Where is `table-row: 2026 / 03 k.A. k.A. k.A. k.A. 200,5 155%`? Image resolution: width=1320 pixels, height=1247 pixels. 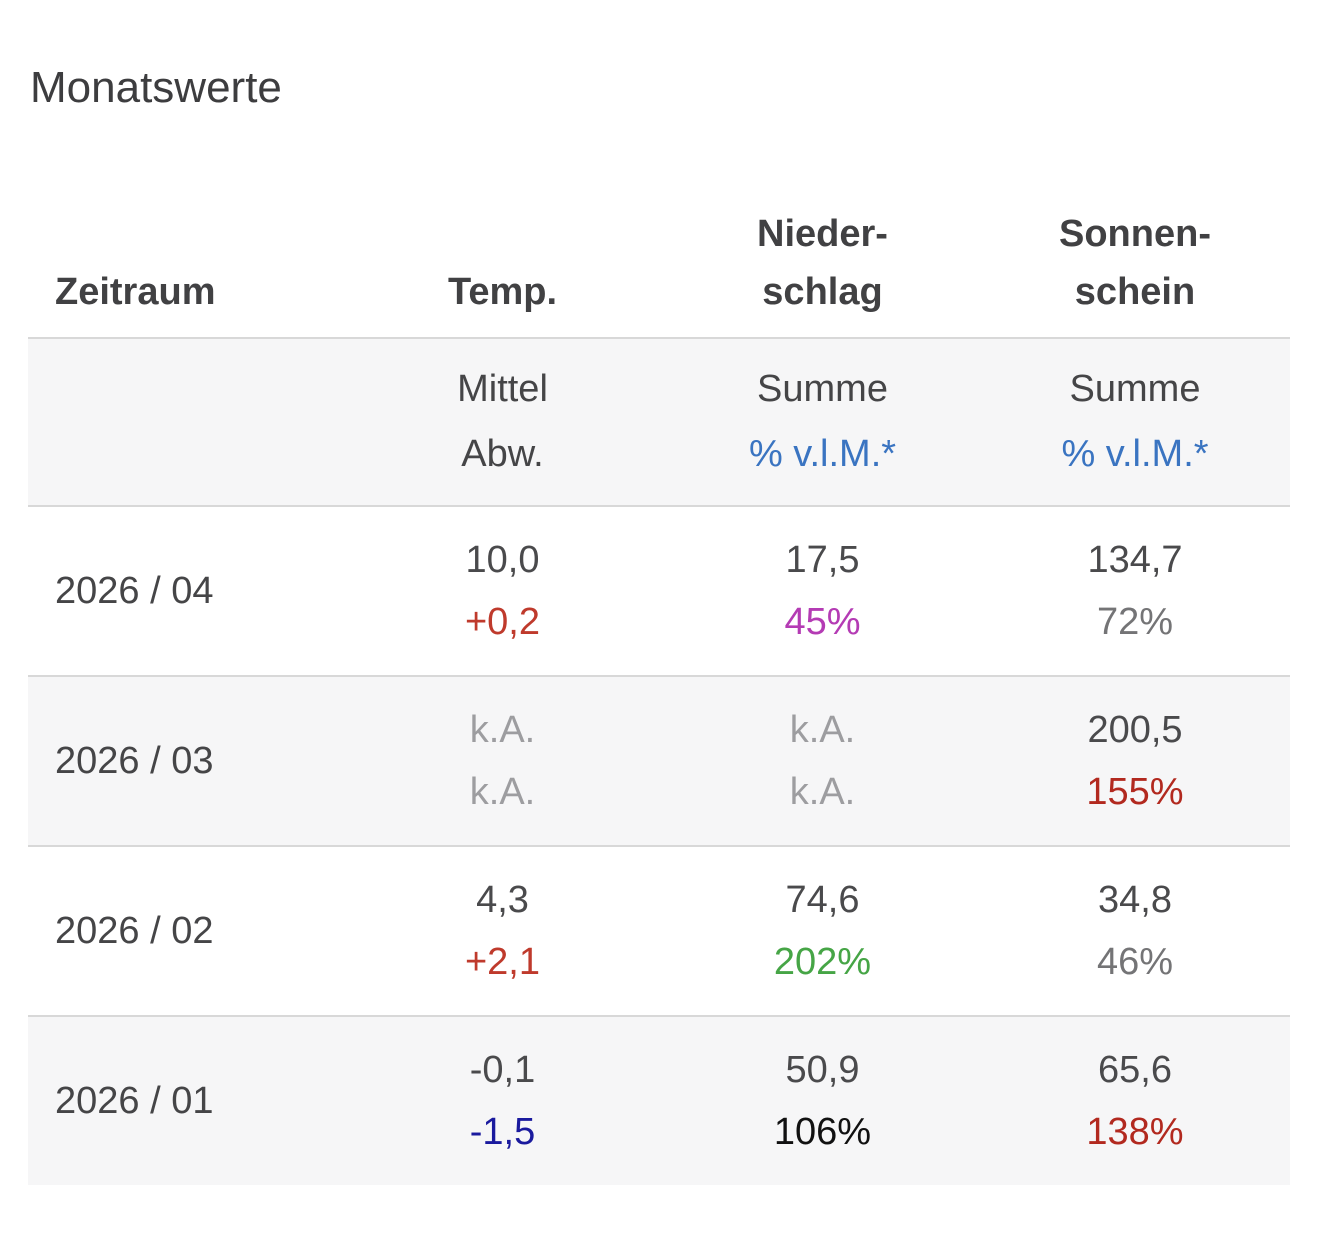 table-row: 2026 / 03 k.A. k.A. k.A. k.A. 200,5 155% is located at coordinates (659, 760).